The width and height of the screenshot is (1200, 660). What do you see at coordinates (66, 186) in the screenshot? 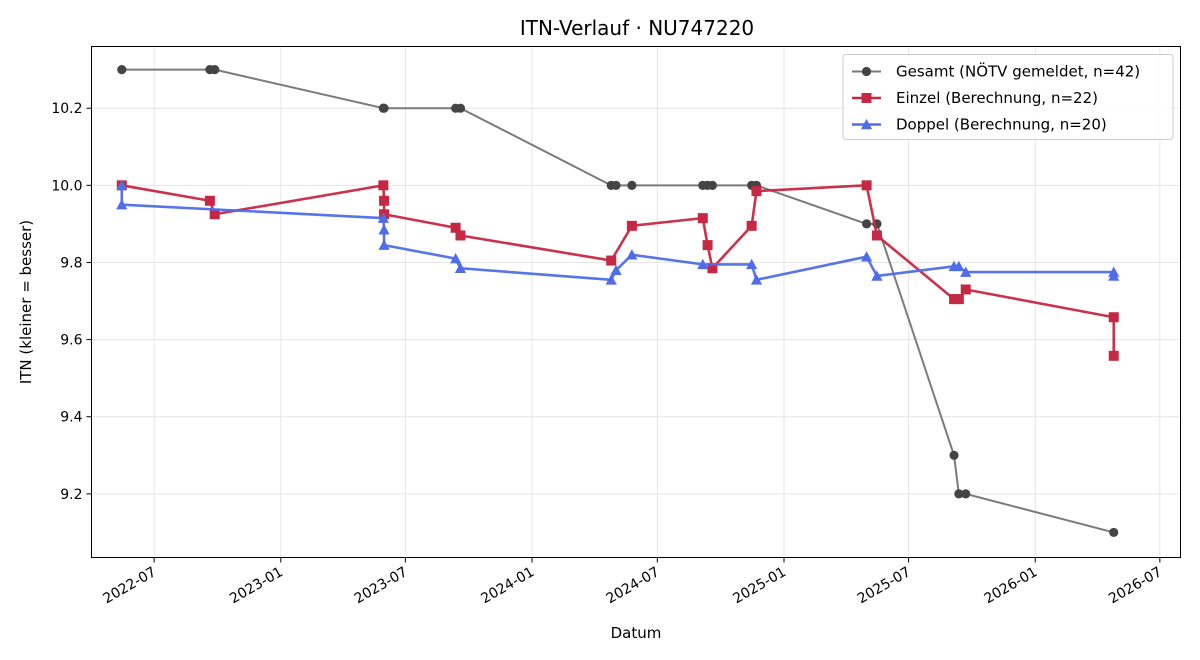
I see `y-tick-label: 10.0` at bounding box center [66, 186].